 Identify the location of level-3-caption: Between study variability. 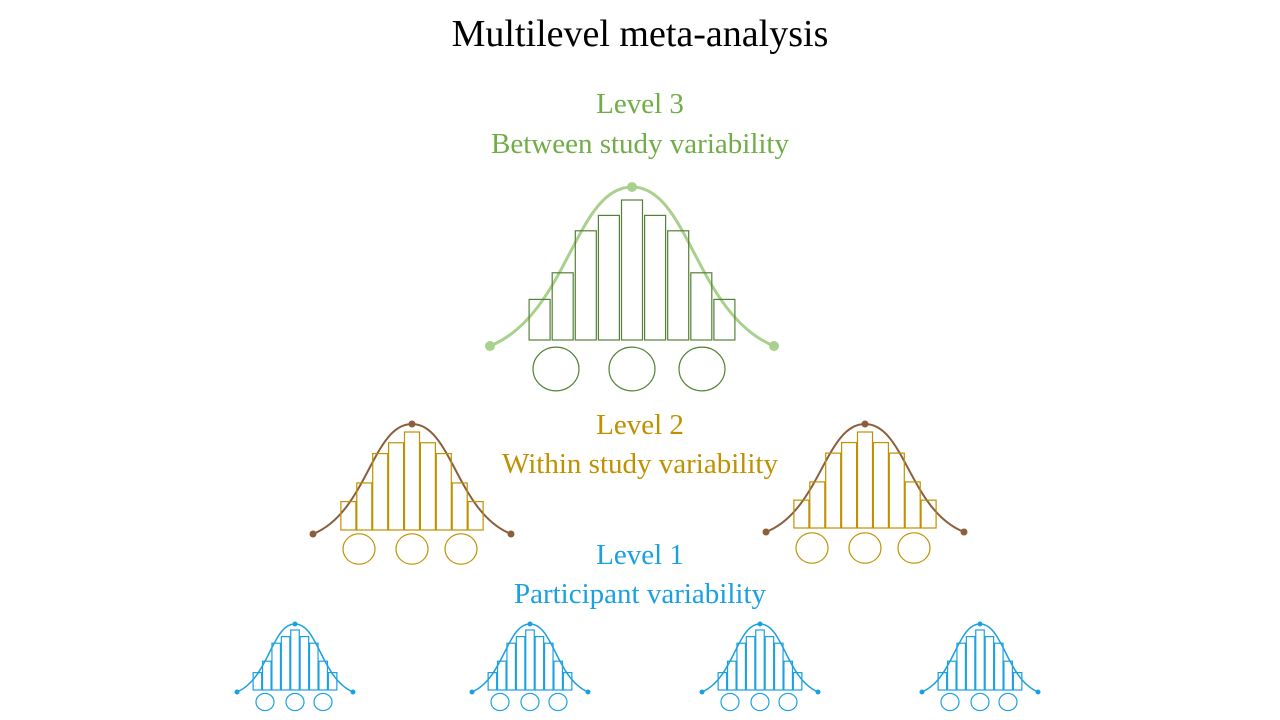
(640, 144).